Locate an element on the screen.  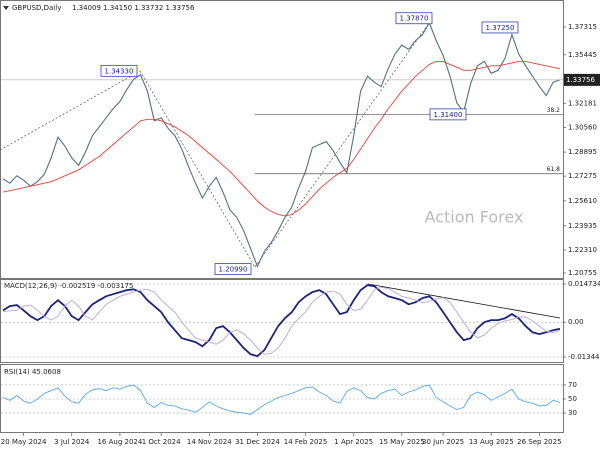
x-tick-label: 14 Nov 2024 is located at coordinates (209, 442).